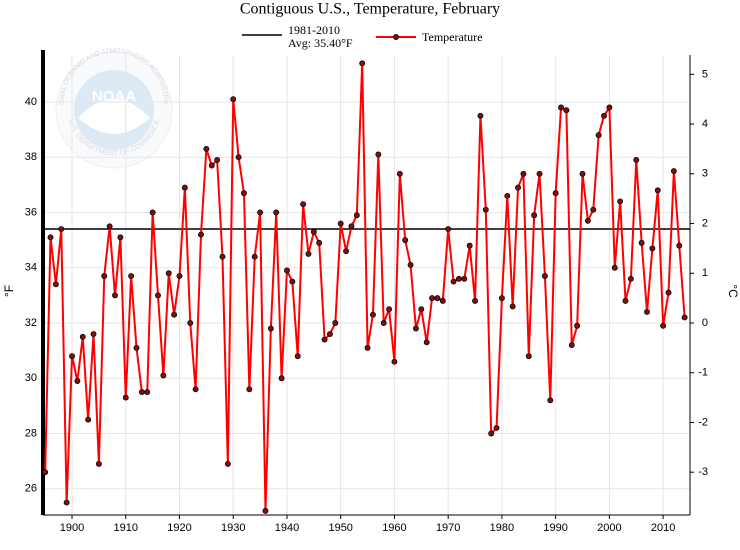 The height and width of the screenshot is (550, 740). Describe the element at coordinates (733, 291) in the screenshot. I see `y2-axis-label: °C` at that location.